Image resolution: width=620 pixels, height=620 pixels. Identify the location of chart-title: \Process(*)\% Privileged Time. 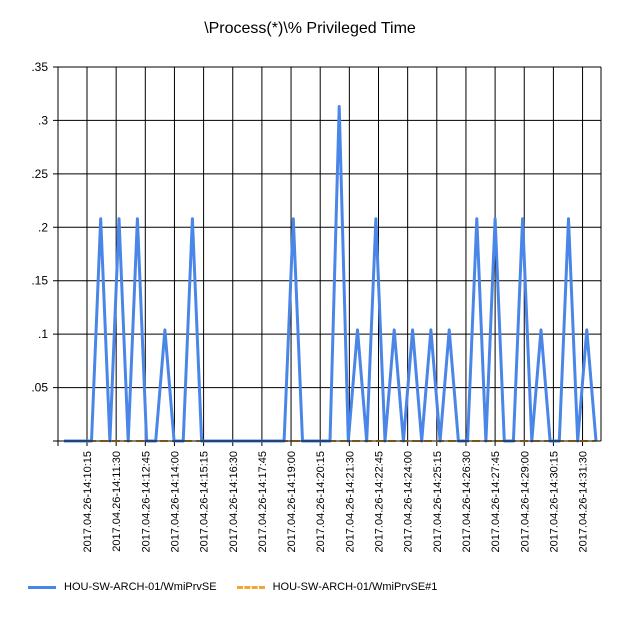
(310, 28).